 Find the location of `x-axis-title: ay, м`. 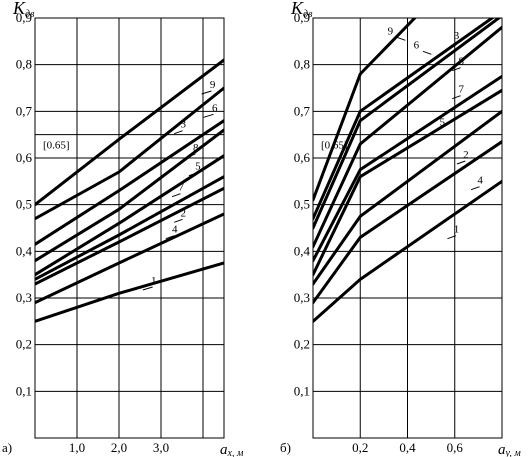

x-axis-title: ay, м is located at coordinates (509, 449).